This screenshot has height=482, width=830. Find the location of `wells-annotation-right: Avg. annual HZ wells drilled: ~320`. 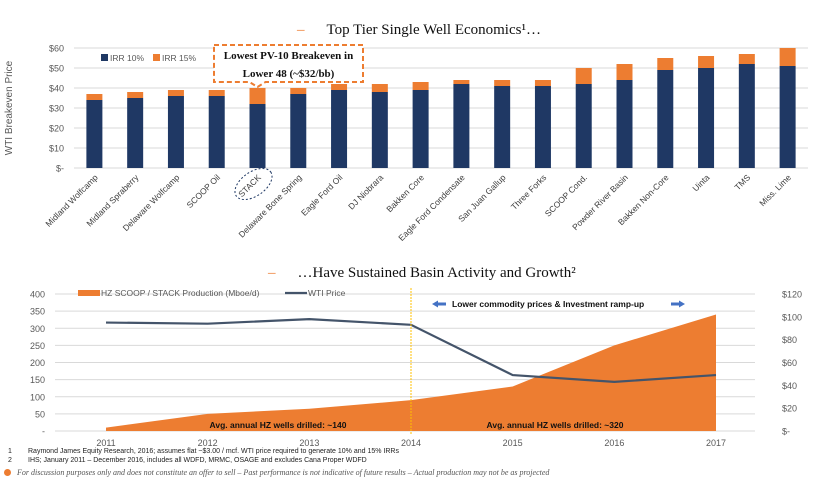

wells-annotation-right: Avg. annual HZ wells drilled: ~320 is located at coordinates (555, 425).